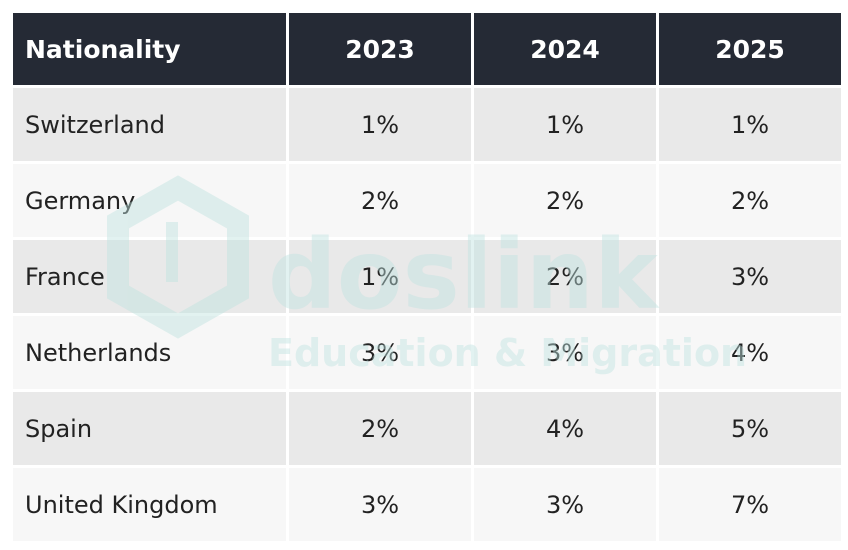 The height and width of the screenshot is (550, 848). Describe the element at coordinates (149, 428) in the screenshot. I see `nationality-cell: Spain` at that location.